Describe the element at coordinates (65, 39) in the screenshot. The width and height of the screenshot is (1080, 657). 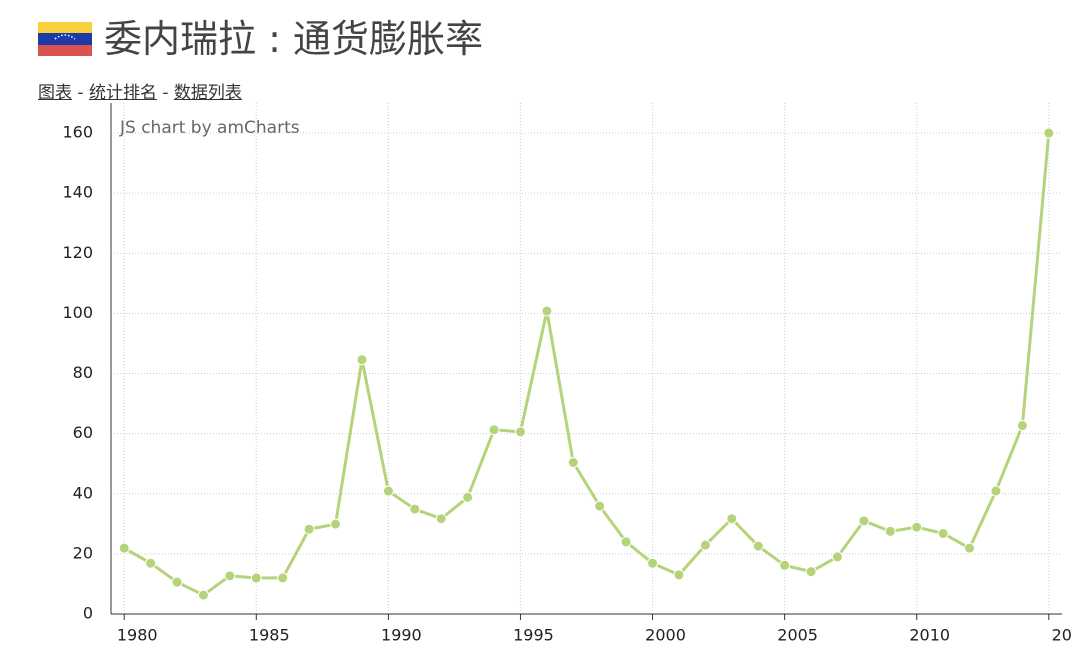
I see `flag-icon` at that location.